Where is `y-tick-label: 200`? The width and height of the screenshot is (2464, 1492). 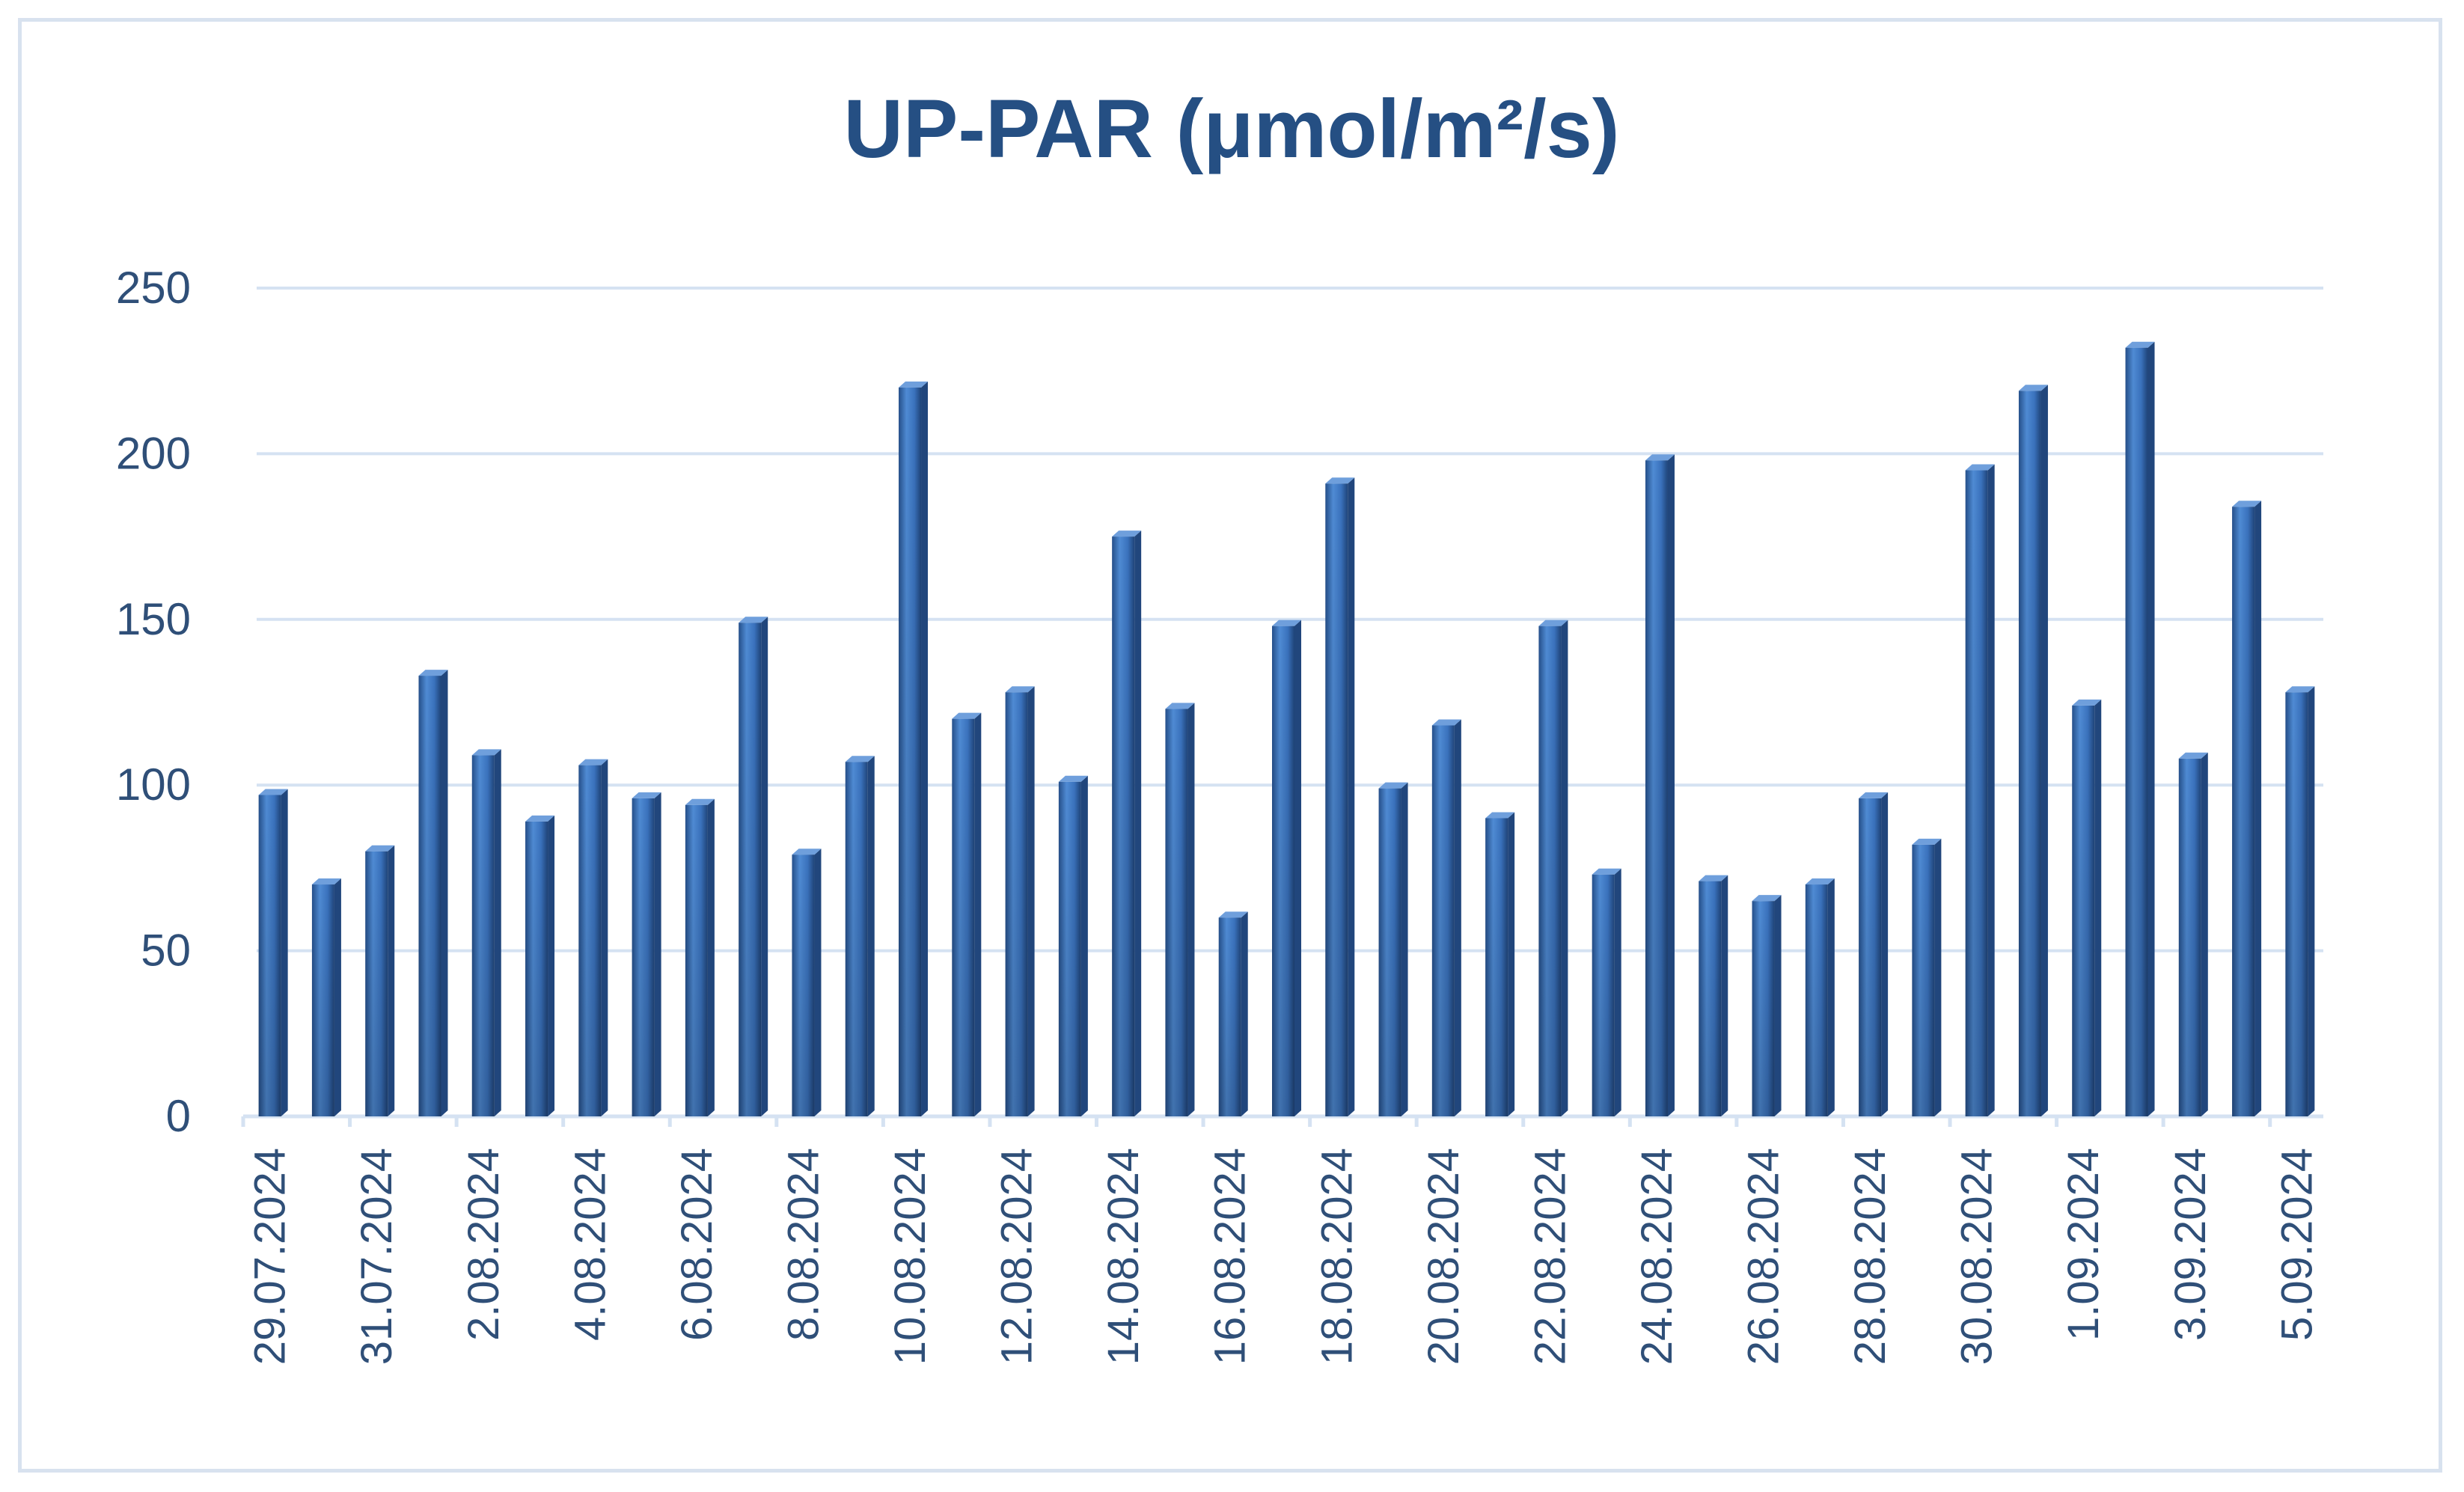 y-tick-label: 200 is located at coordinates (153, 453).